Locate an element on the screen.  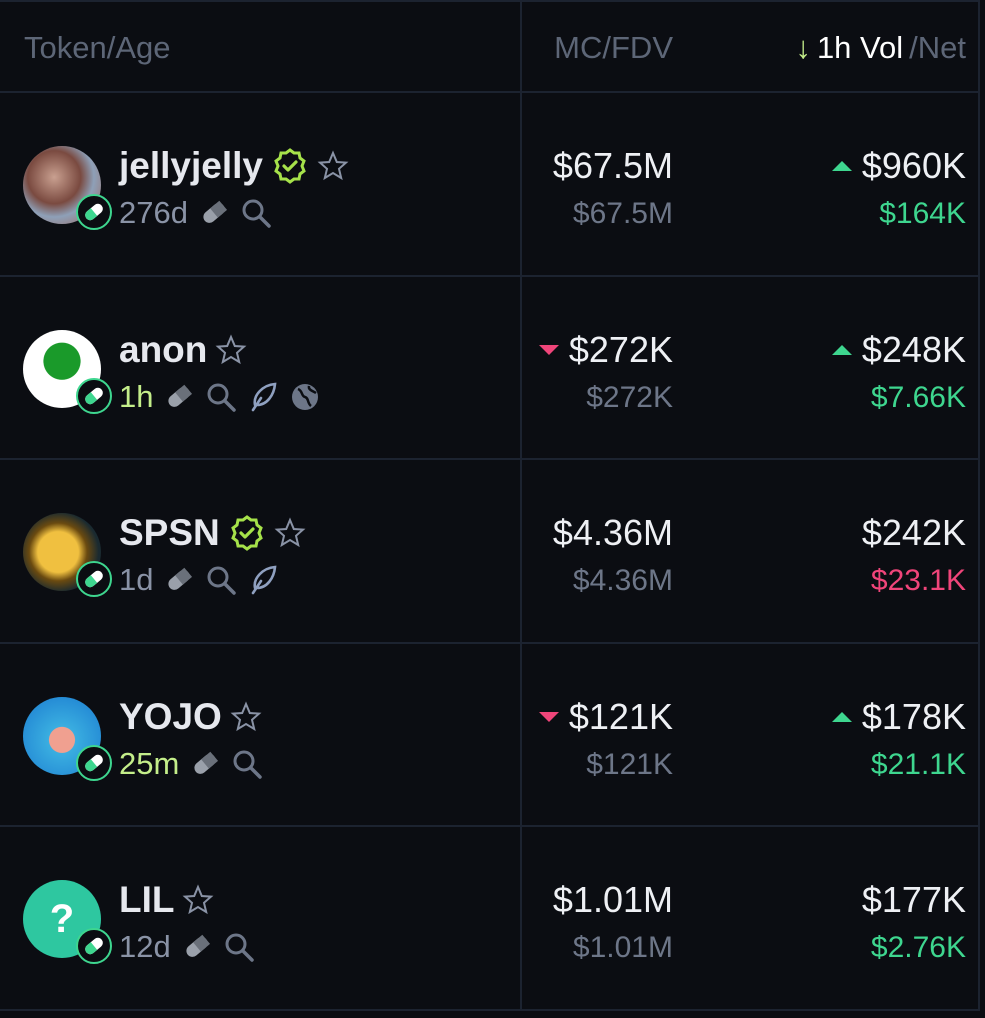
volume-1h: $248K is located at coordinates (913, 349).